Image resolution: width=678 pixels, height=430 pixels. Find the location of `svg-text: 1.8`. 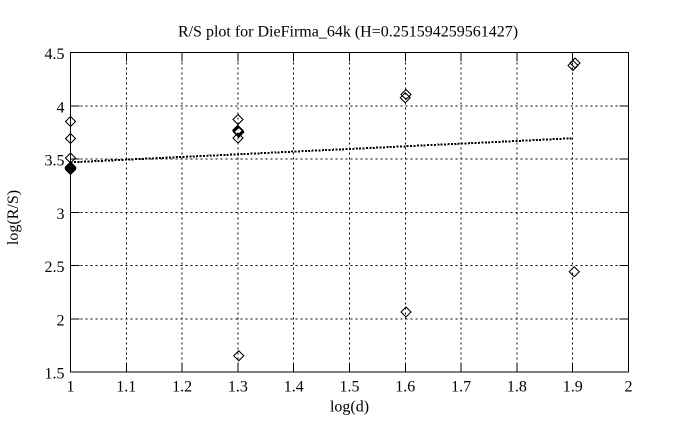

svg-text: 1.8 is located at coordinates (517, 387).